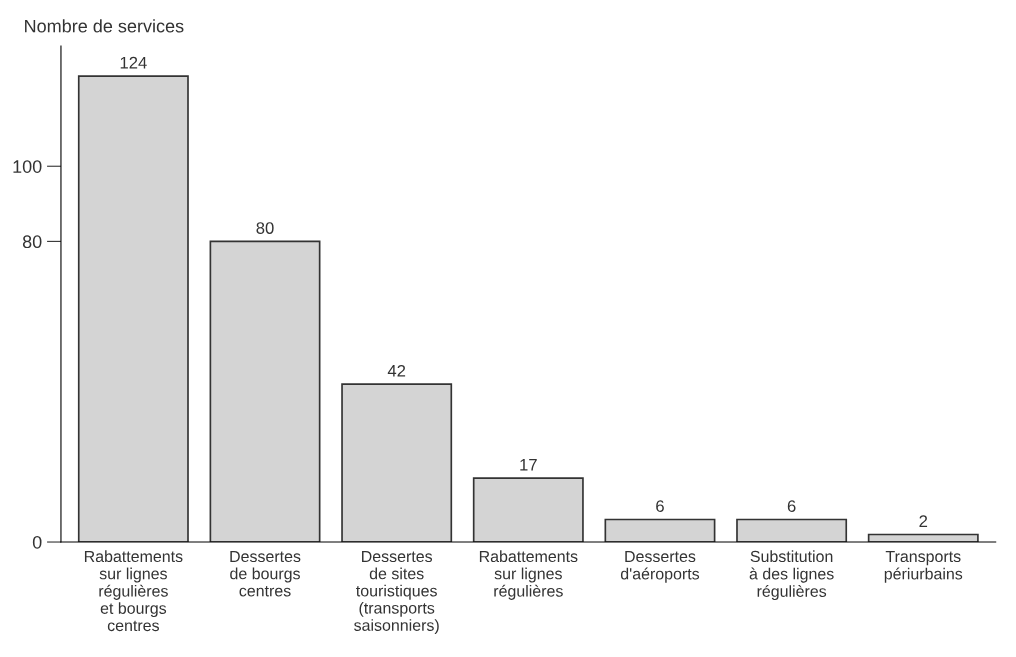 Image resolution: width=1016 pixels, height=657 pixels. Describe the element at coordinates (27, 166) in the screenshot. I see `y-tick-label: 100` at that location.